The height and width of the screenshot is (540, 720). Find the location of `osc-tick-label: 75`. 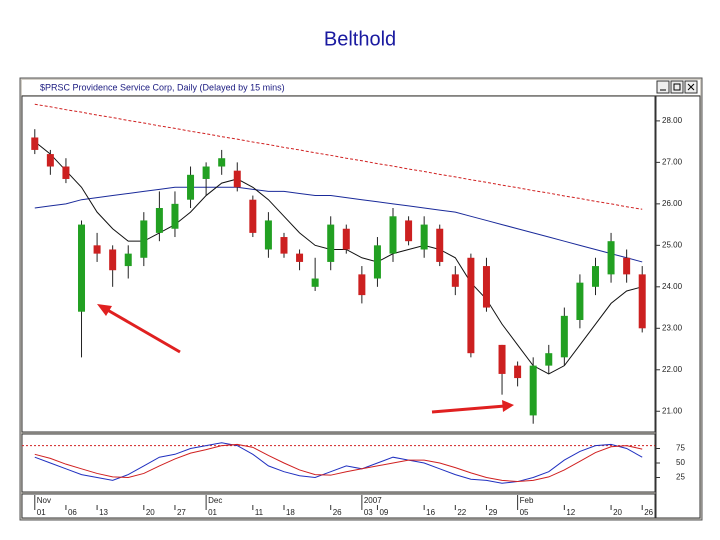

osc-tick-label: 75 is located at coordinates (680, 448).